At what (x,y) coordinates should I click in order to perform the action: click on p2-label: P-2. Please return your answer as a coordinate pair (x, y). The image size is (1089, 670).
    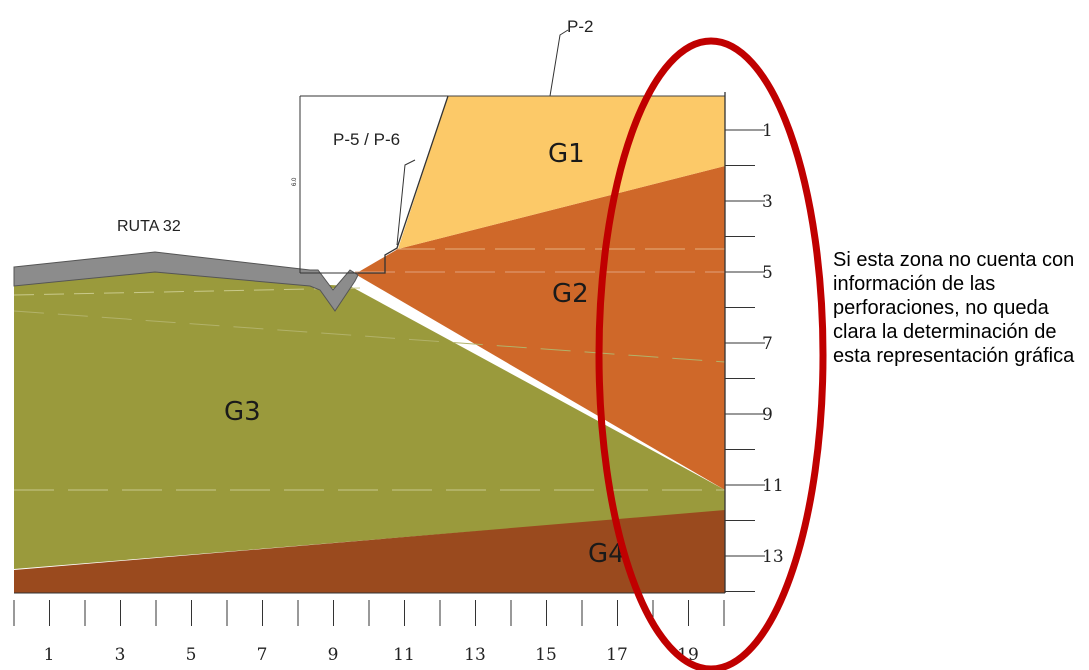
    Looking at the image, I should click on (580, 26).